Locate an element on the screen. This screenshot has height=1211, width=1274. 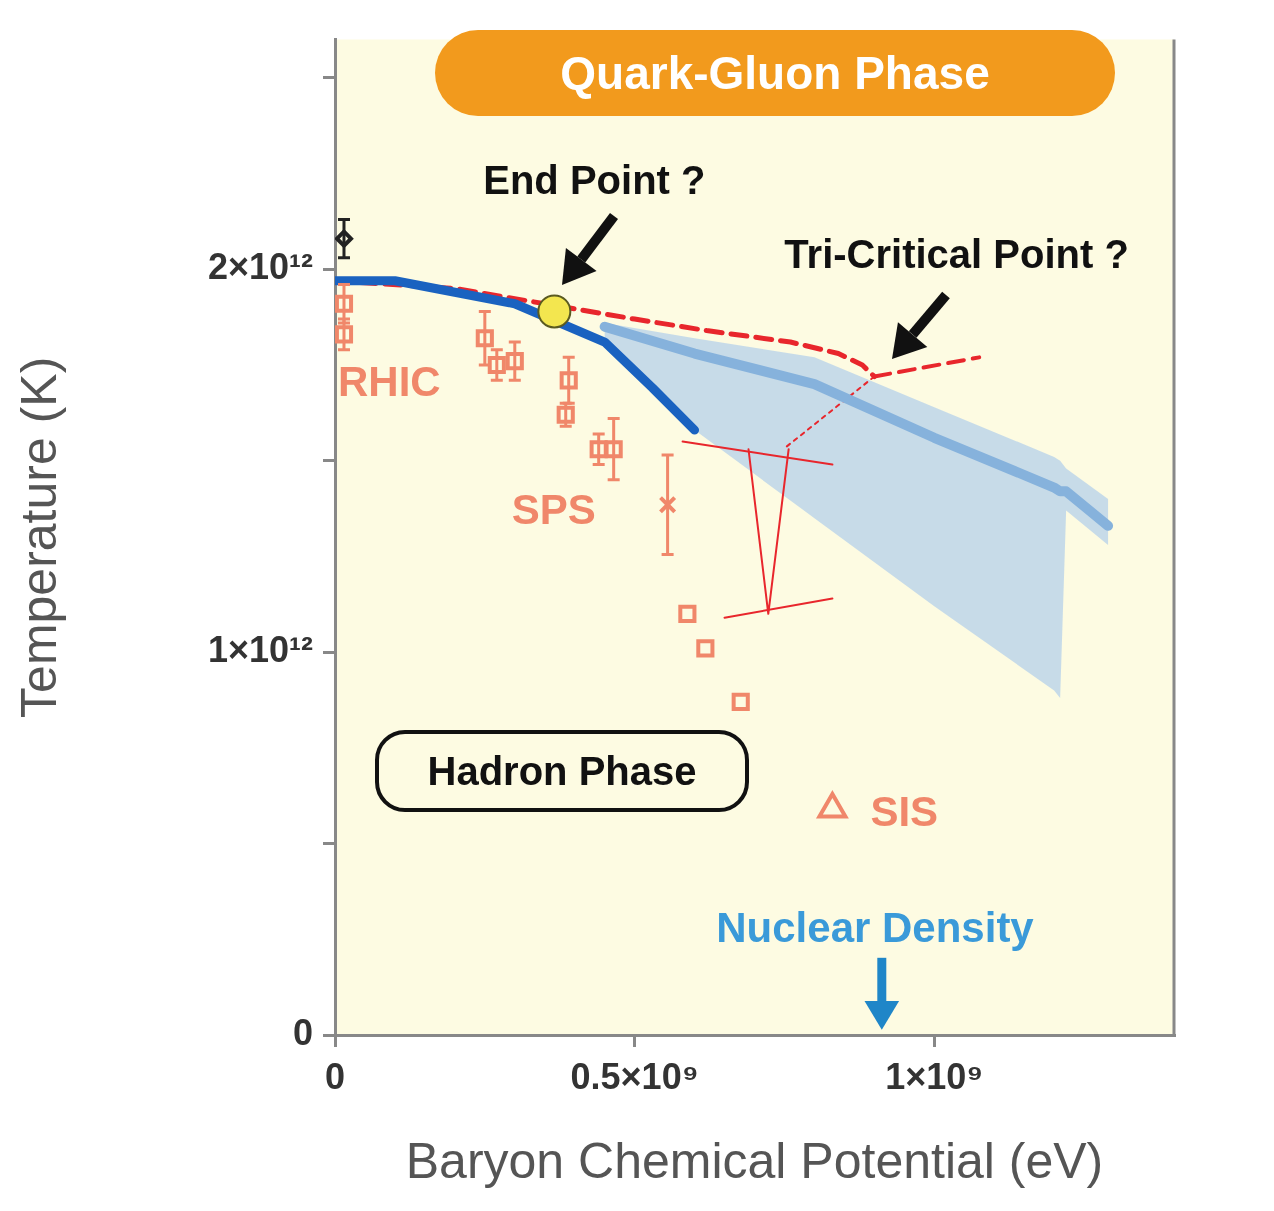
annotation: Quark-Gluon Phase is located at coordinates (775, 73).